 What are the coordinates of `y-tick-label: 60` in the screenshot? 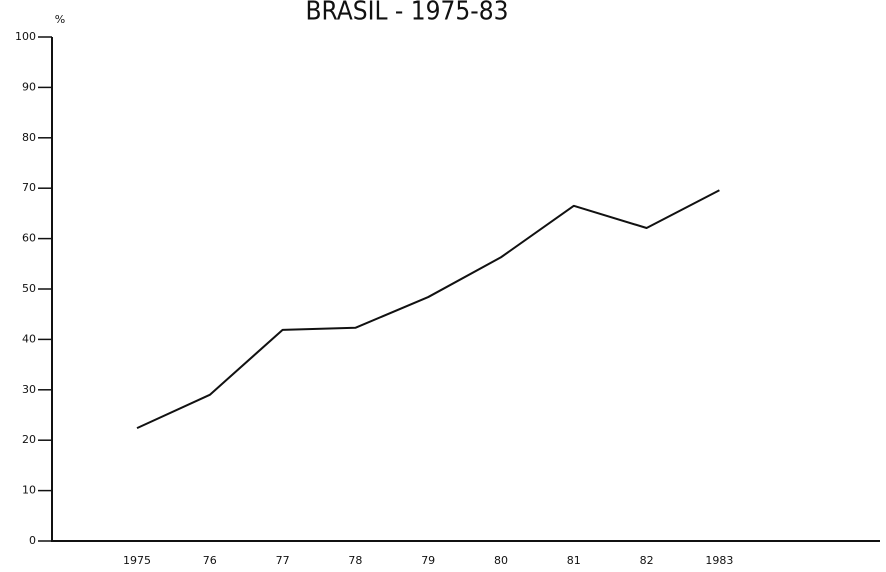 It's located at (29, 238).